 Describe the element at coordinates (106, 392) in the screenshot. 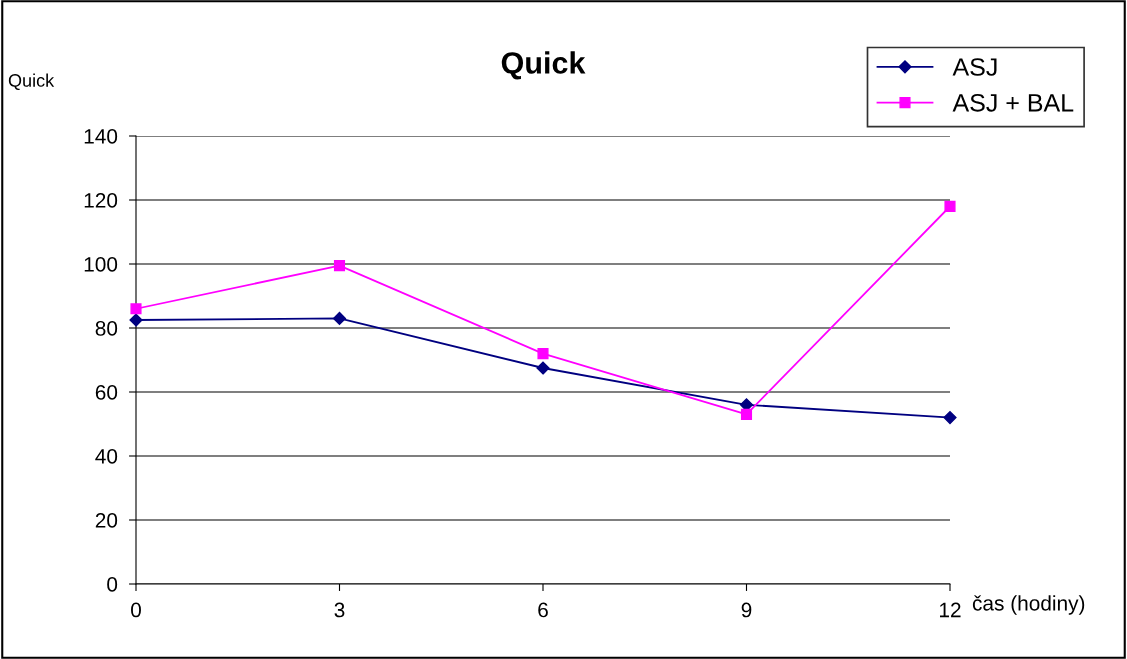

I see `y-tick-label: 60` at that location.